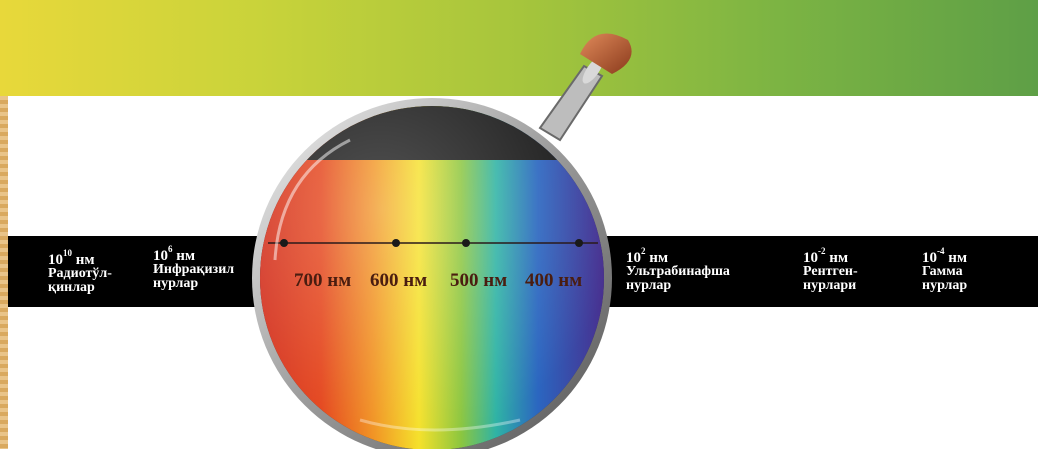 The height and width of the screenshot is (449, 1038). What do you see at coordinates (678, 269) in the screenshot?
I see `label-ultraviolet: 102 нм Ультрабинафша нурлар` at bounding box center [678, 269].